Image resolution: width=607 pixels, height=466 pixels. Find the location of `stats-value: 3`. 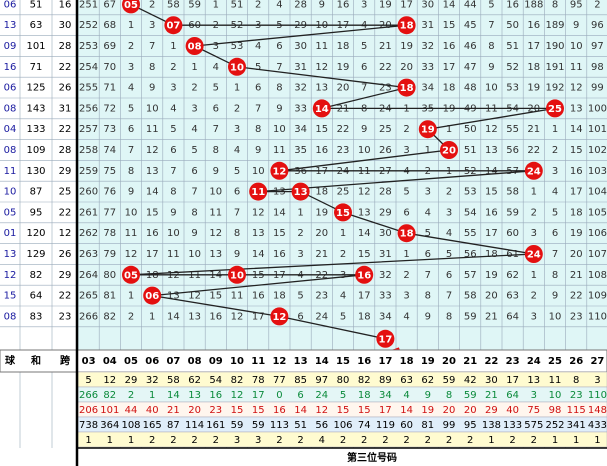

stats-value: 3 is located at coordinates (534, 395).